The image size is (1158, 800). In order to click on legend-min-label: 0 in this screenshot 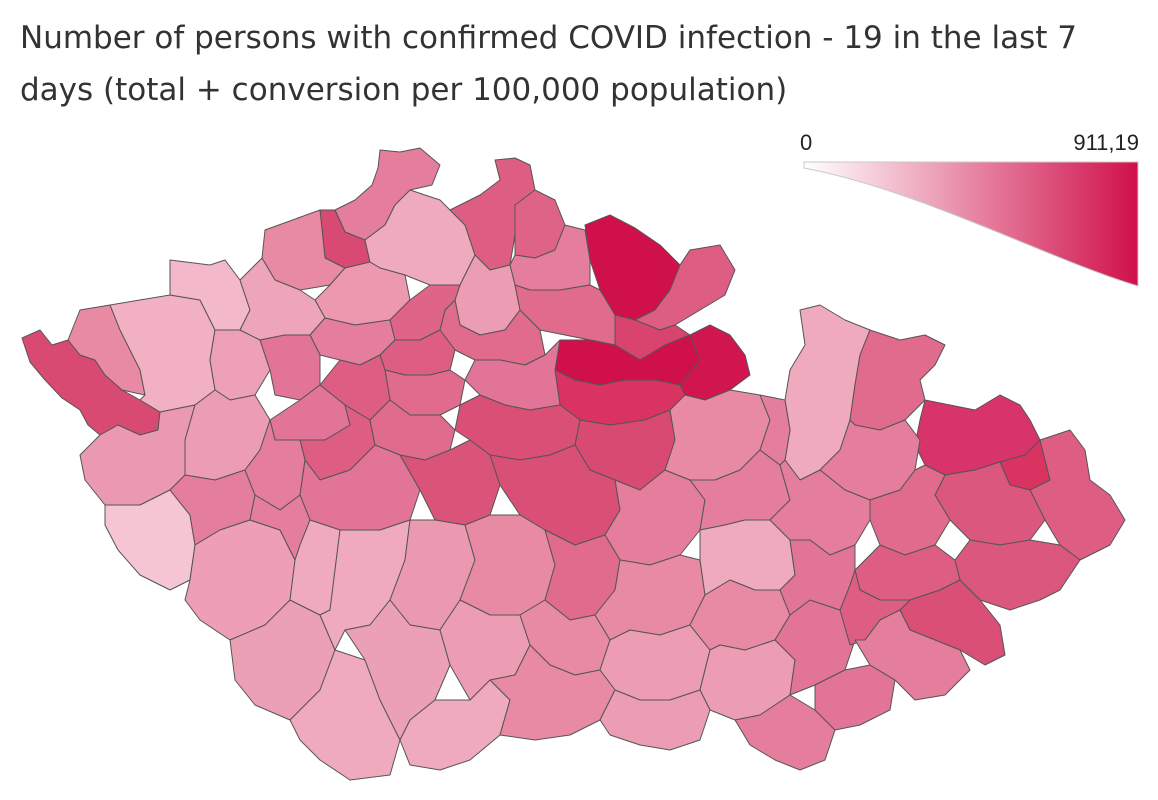, I will do `click(806, 142)`.